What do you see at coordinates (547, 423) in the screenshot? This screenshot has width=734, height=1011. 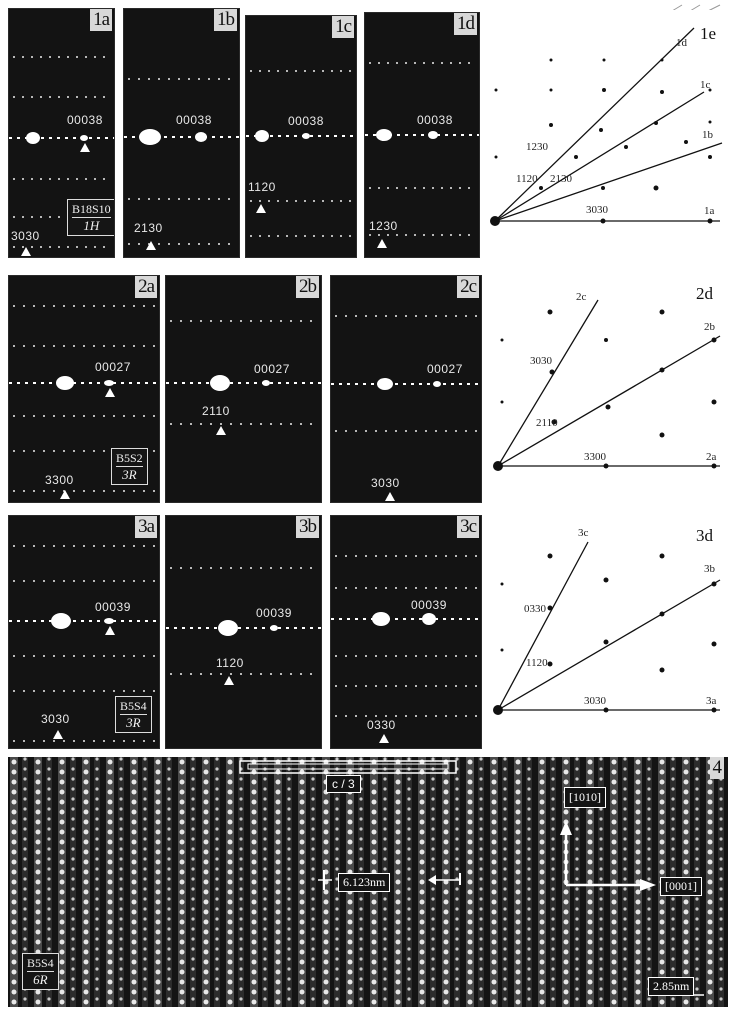 I see `point-label: 2110` at bounding box center [547, 423].